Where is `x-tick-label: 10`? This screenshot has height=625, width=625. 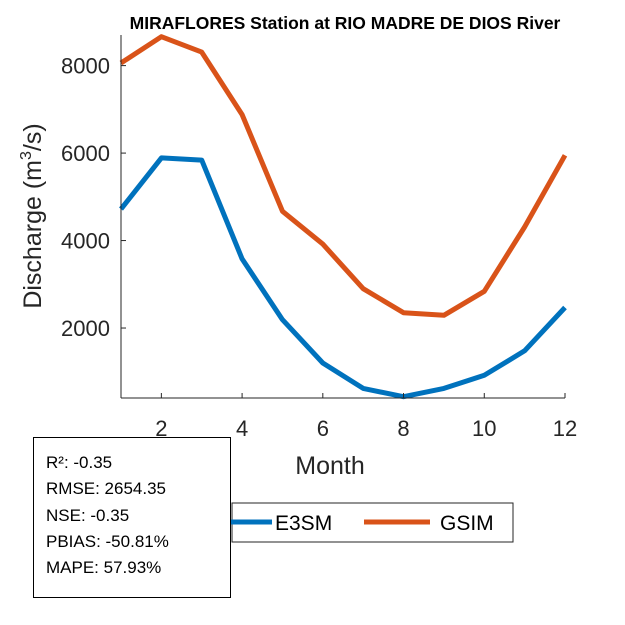 x-tick-label: 10 is located at coordinates (484, 428).